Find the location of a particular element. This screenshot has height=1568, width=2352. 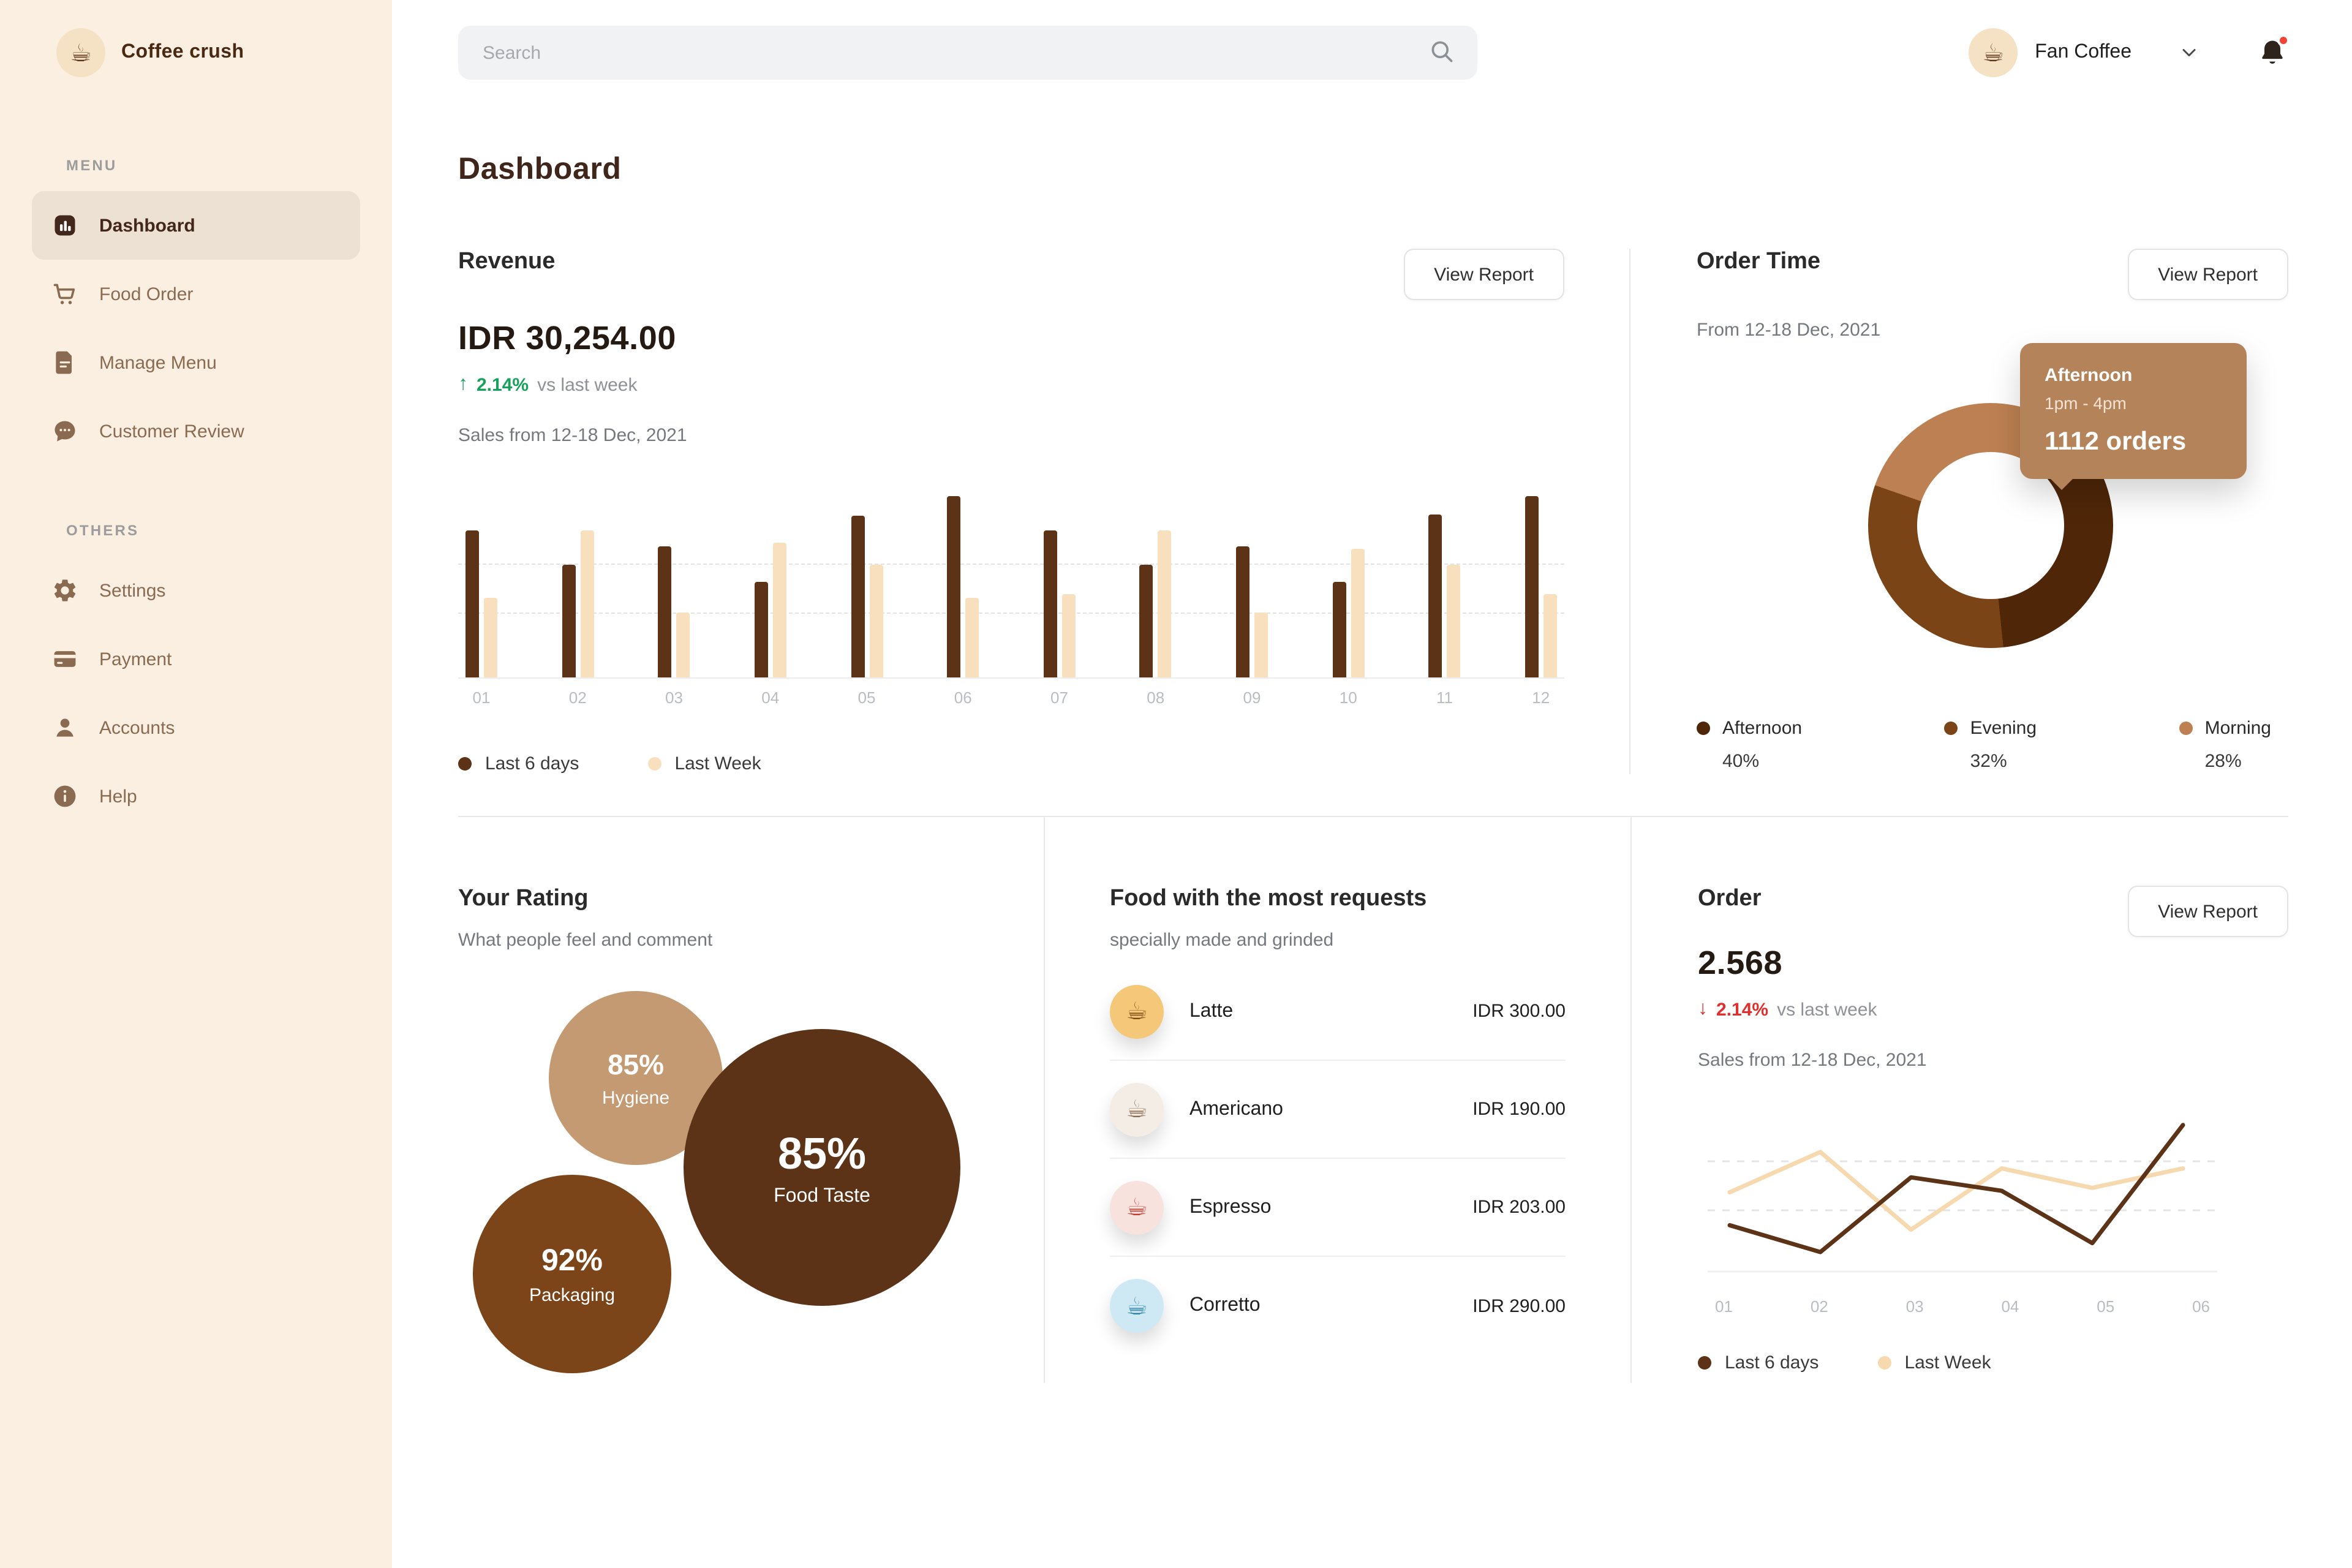

revenue-delta-note: vs last week is located at coordinates (588, 385).